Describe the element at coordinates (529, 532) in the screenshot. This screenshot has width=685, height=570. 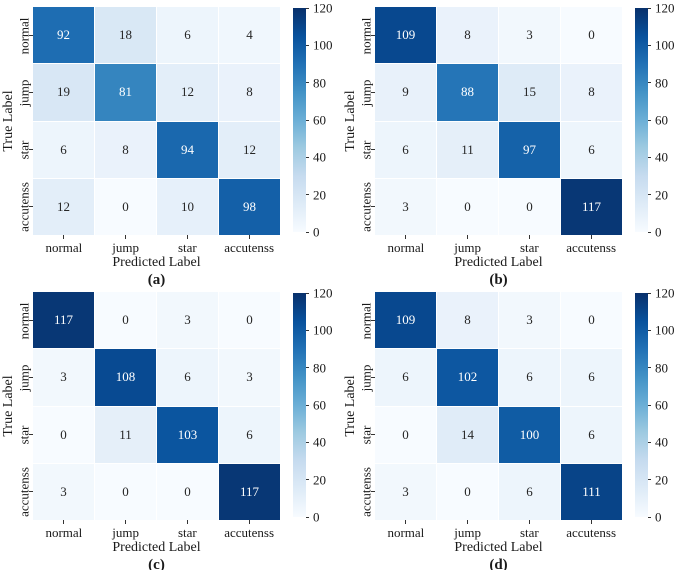
I see `x-tick-label: star` at that location.